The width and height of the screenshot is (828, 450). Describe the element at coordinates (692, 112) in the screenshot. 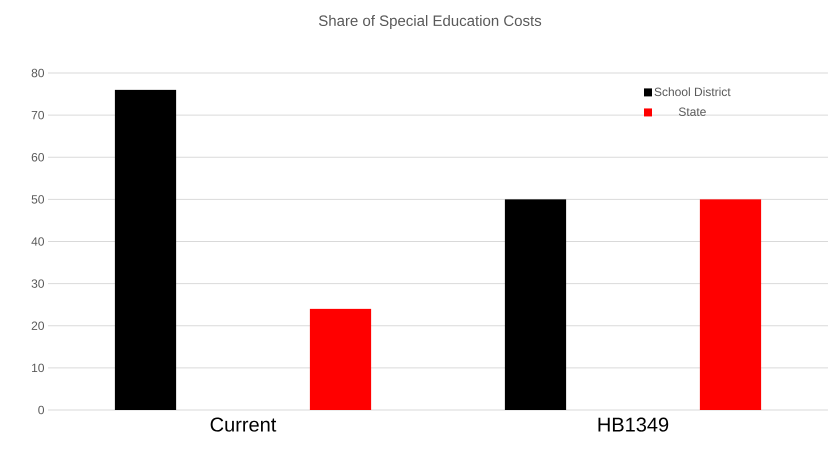

I see `legend-label: State` at that location.